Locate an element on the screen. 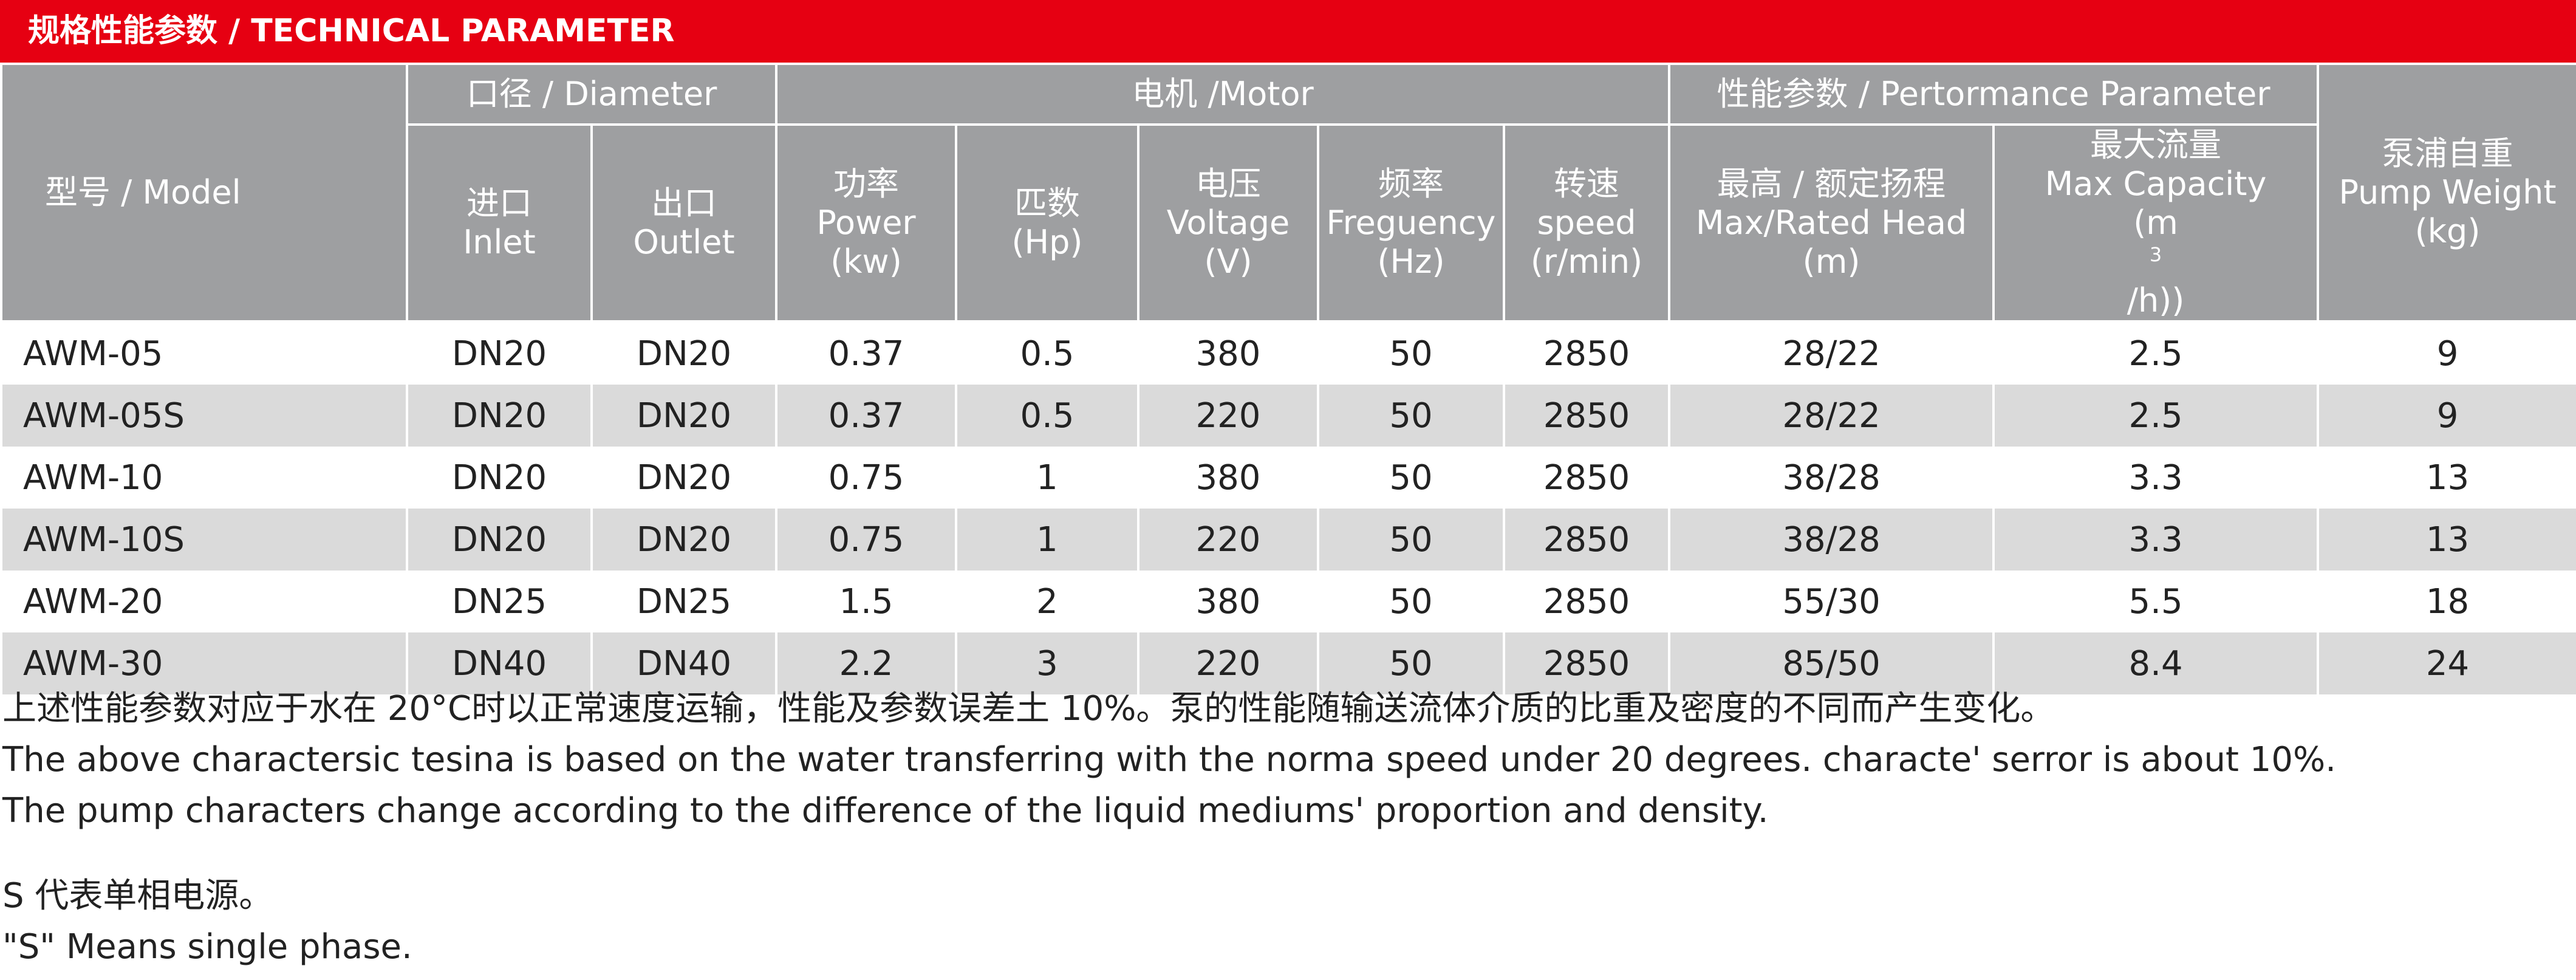 Image resolution: width=2576 pixels, height=980 pixels. header-head: 最高 / 额定扬程 Max/Rated Head (m) is located at coordinates (1831, 223).